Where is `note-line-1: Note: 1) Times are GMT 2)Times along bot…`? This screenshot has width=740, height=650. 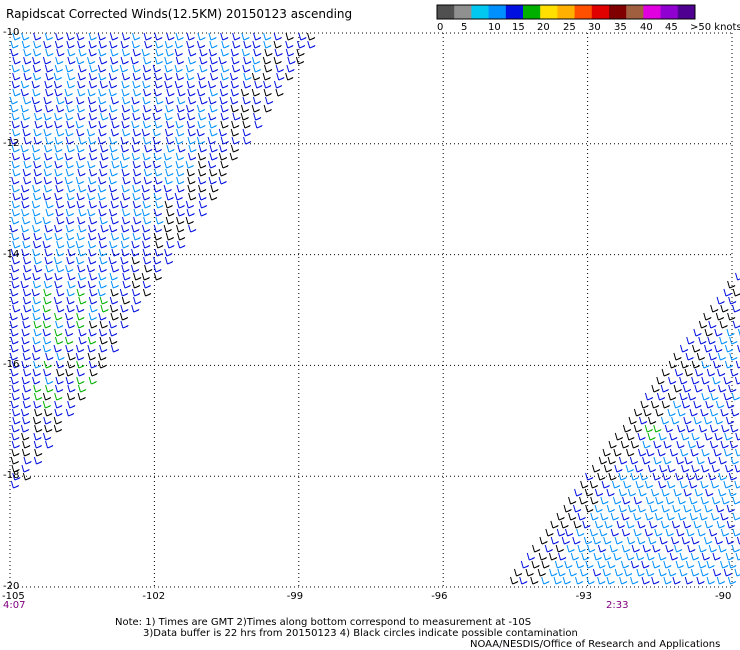
note-line-1: Note: 1) Times are GMT 2)Times along bot… is located at coordinates (323, 622).